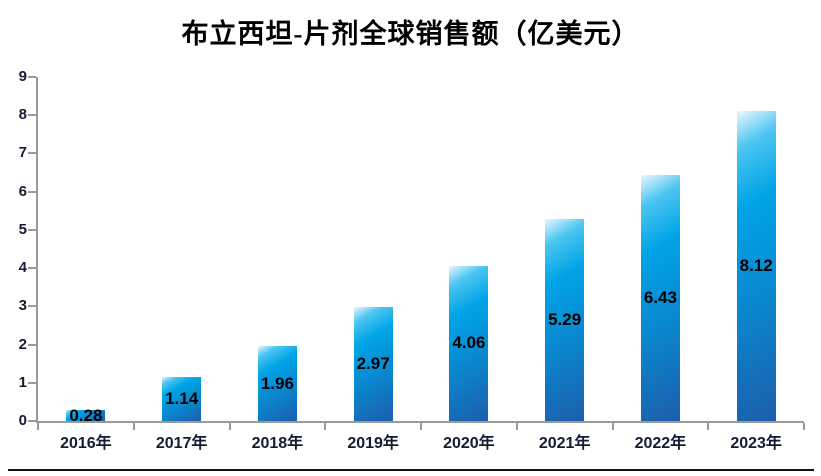 This screenshot has width=821, height=476. I want to click on y-axis-tick-label: 8, so click(22, 115).